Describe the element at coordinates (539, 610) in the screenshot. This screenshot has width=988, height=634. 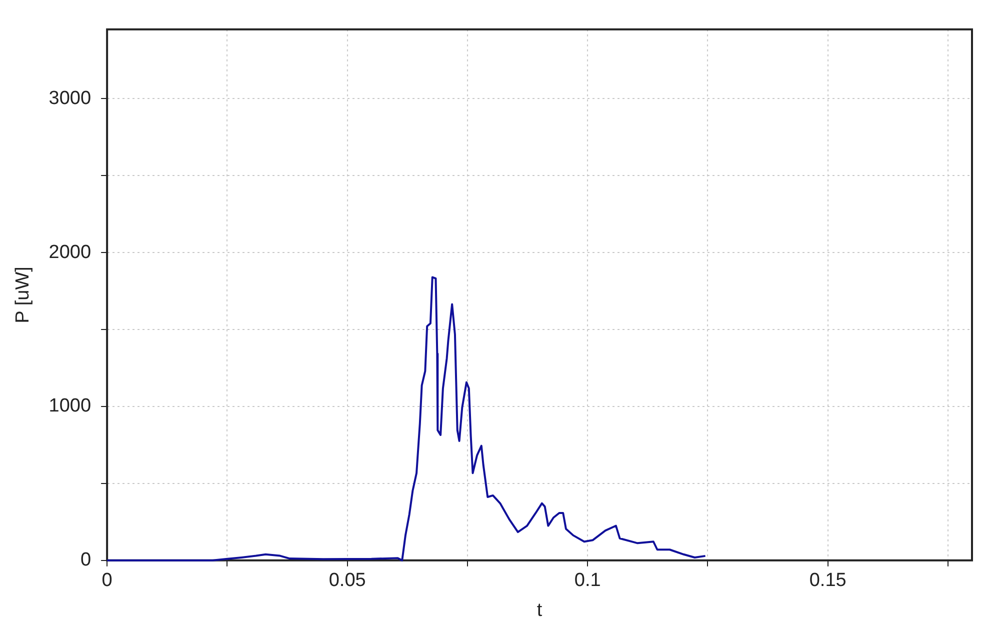
I see `x-axis-title: t` at that location.